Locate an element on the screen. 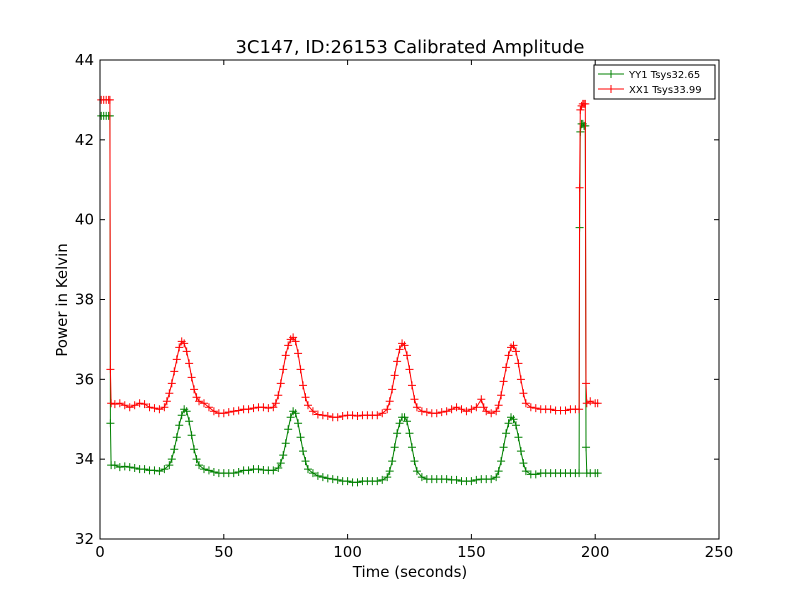  legend-item: XX1 Tsys33.99 is located at coordinates (650, 90).